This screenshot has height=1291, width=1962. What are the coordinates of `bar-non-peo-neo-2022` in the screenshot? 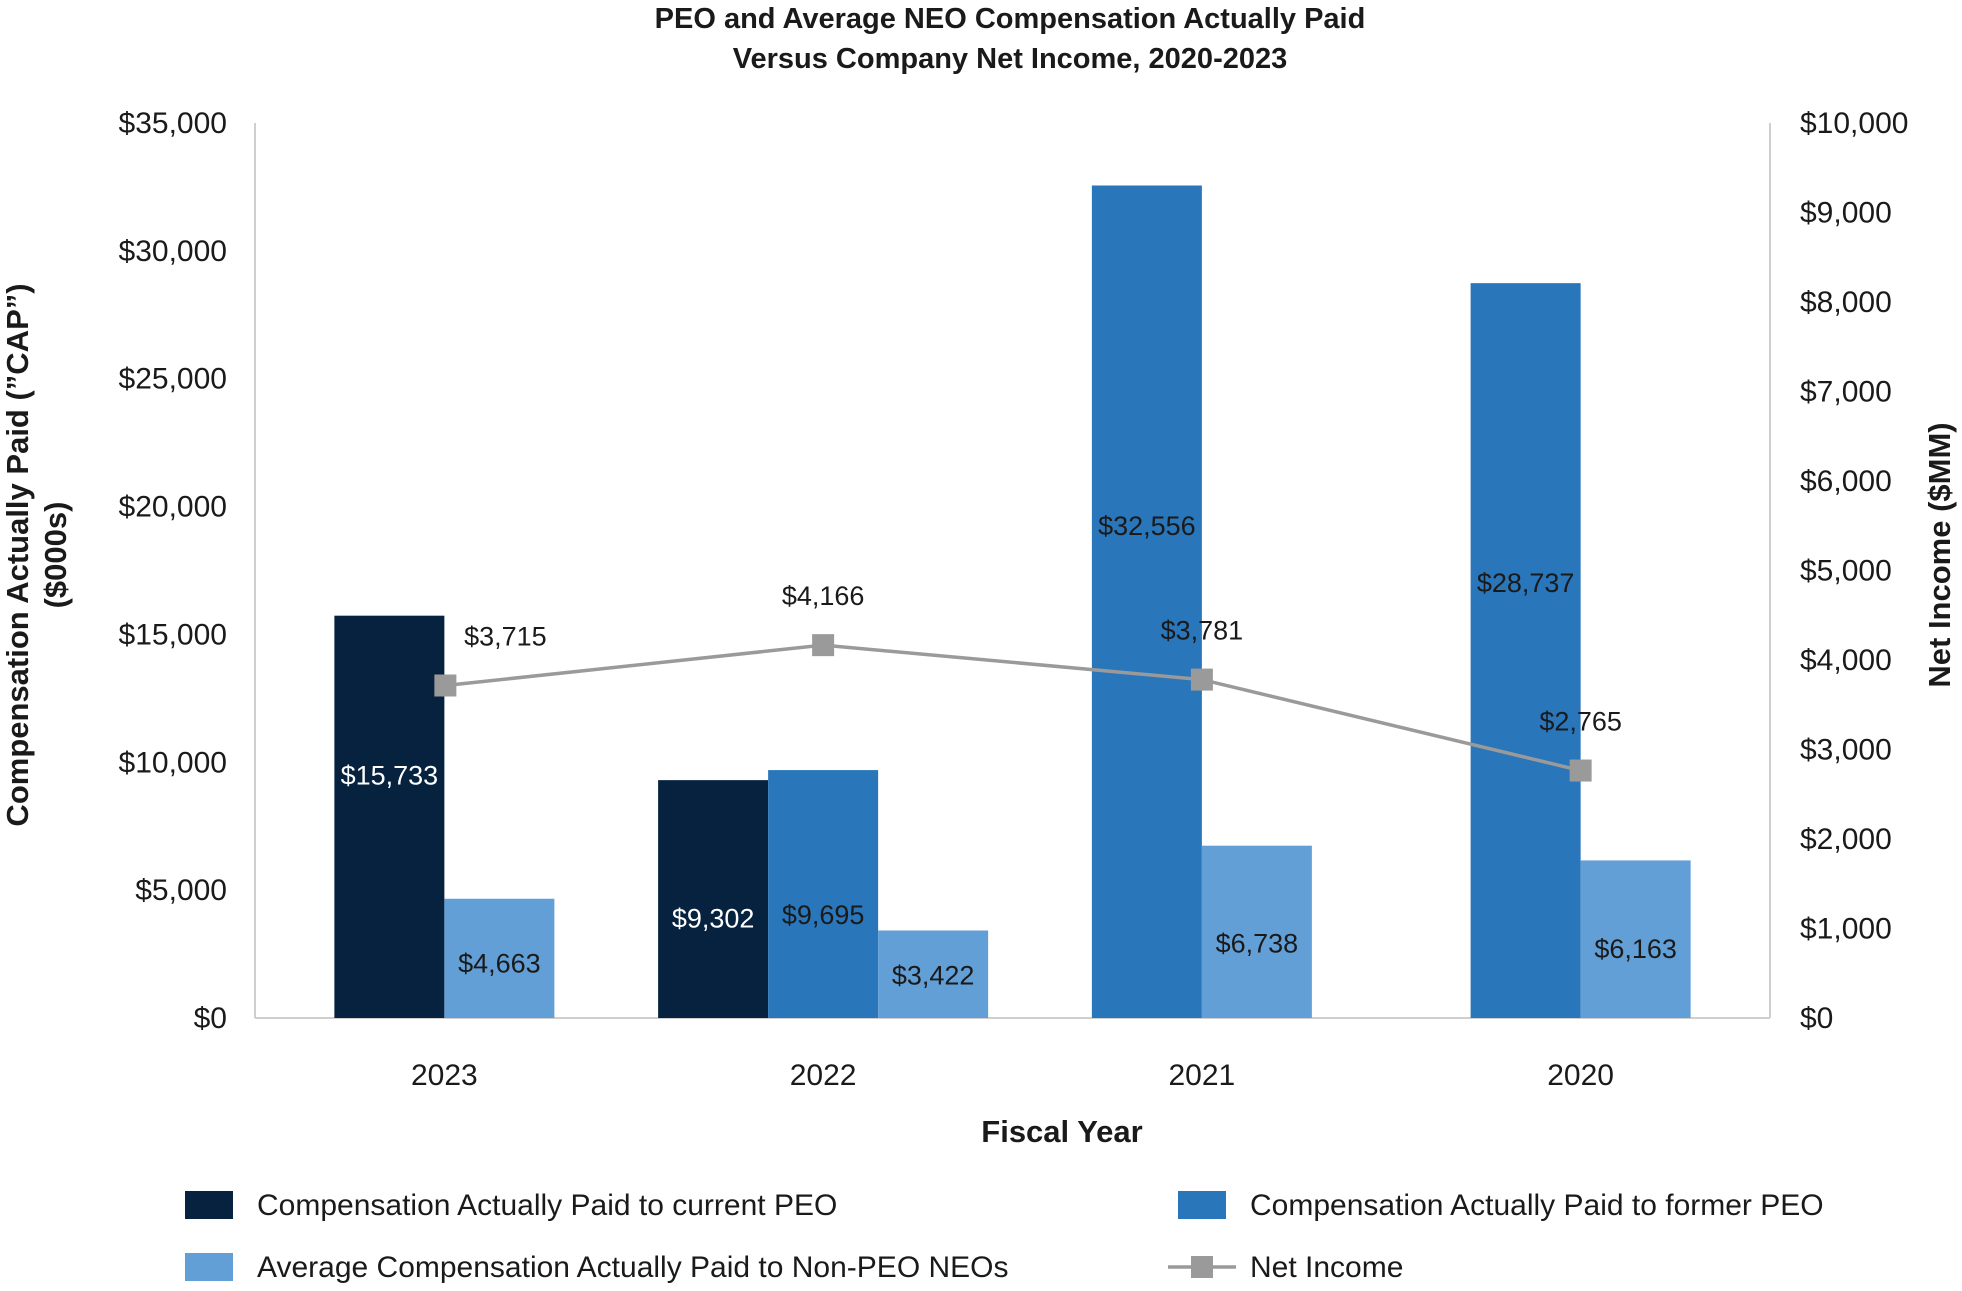 It's located at (933, 974).